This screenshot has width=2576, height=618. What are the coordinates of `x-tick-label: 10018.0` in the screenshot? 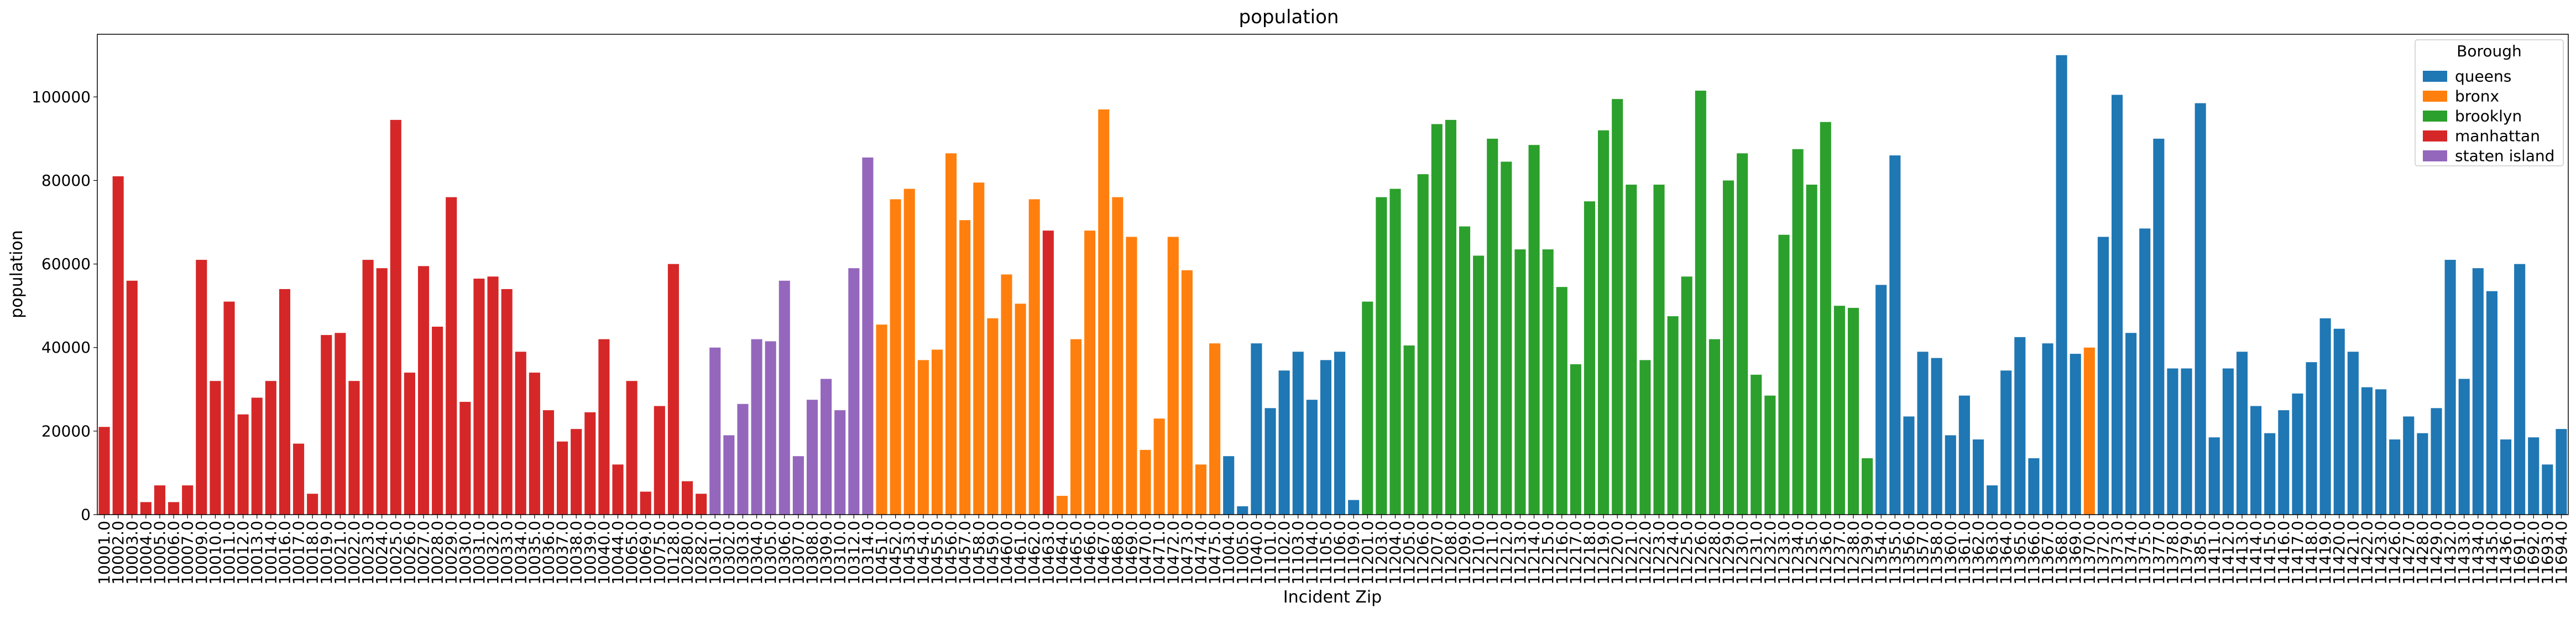 It's located at (313, 553).